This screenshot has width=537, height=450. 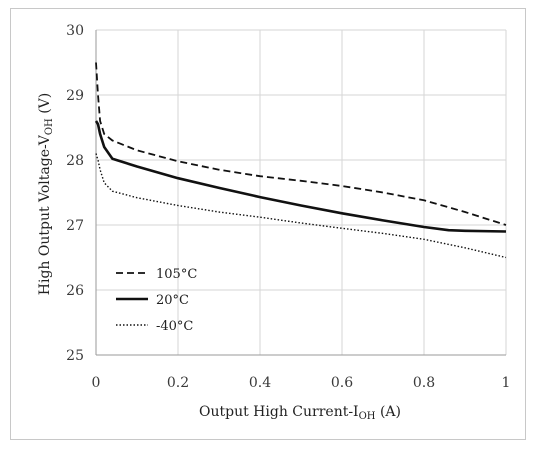 What do you see at coordinates (301, 383) in the screenshot?
I see `x-tick-labels: 0 0.2 0.4 0.6 0.8 1` at bounding box center [301, 383].